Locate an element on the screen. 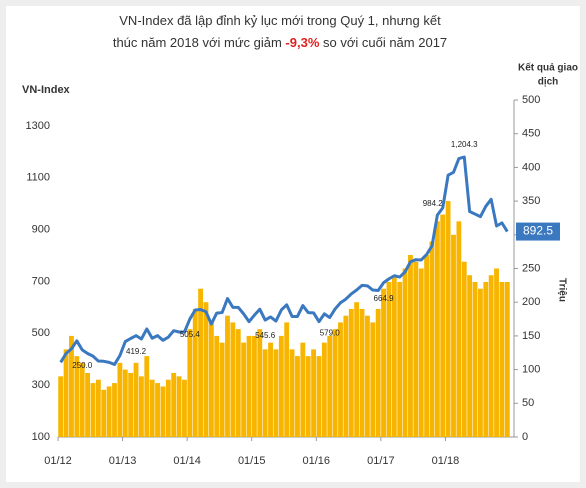  annotation: 545.6 is located at coordinates (265, 335).